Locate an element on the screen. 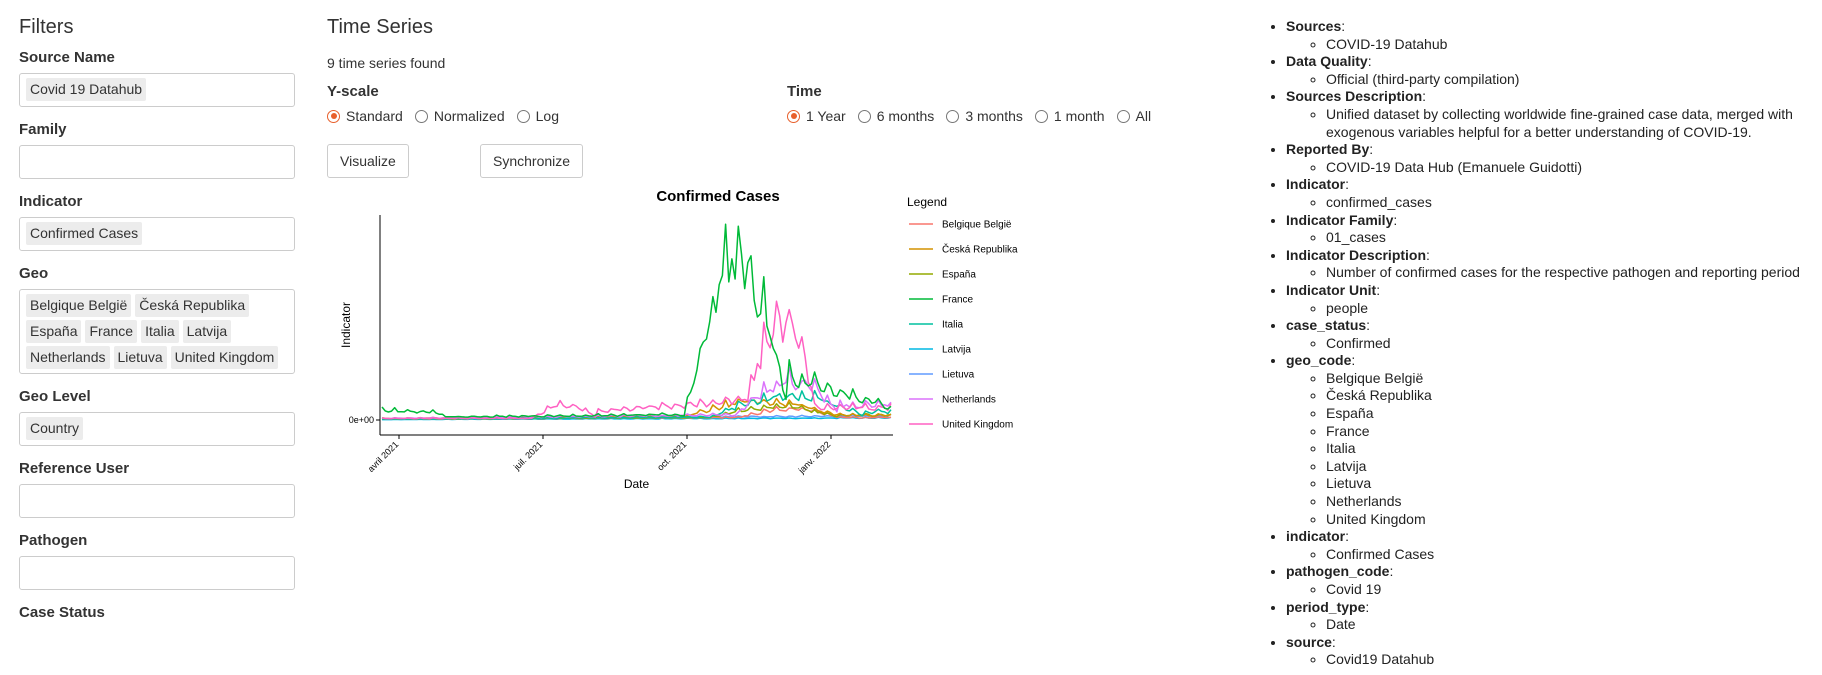 This screenshot has height=675, width=1822. time-control: Time 1 Year 6 months 3 months 1 month All is located at coordinates (975, 103).